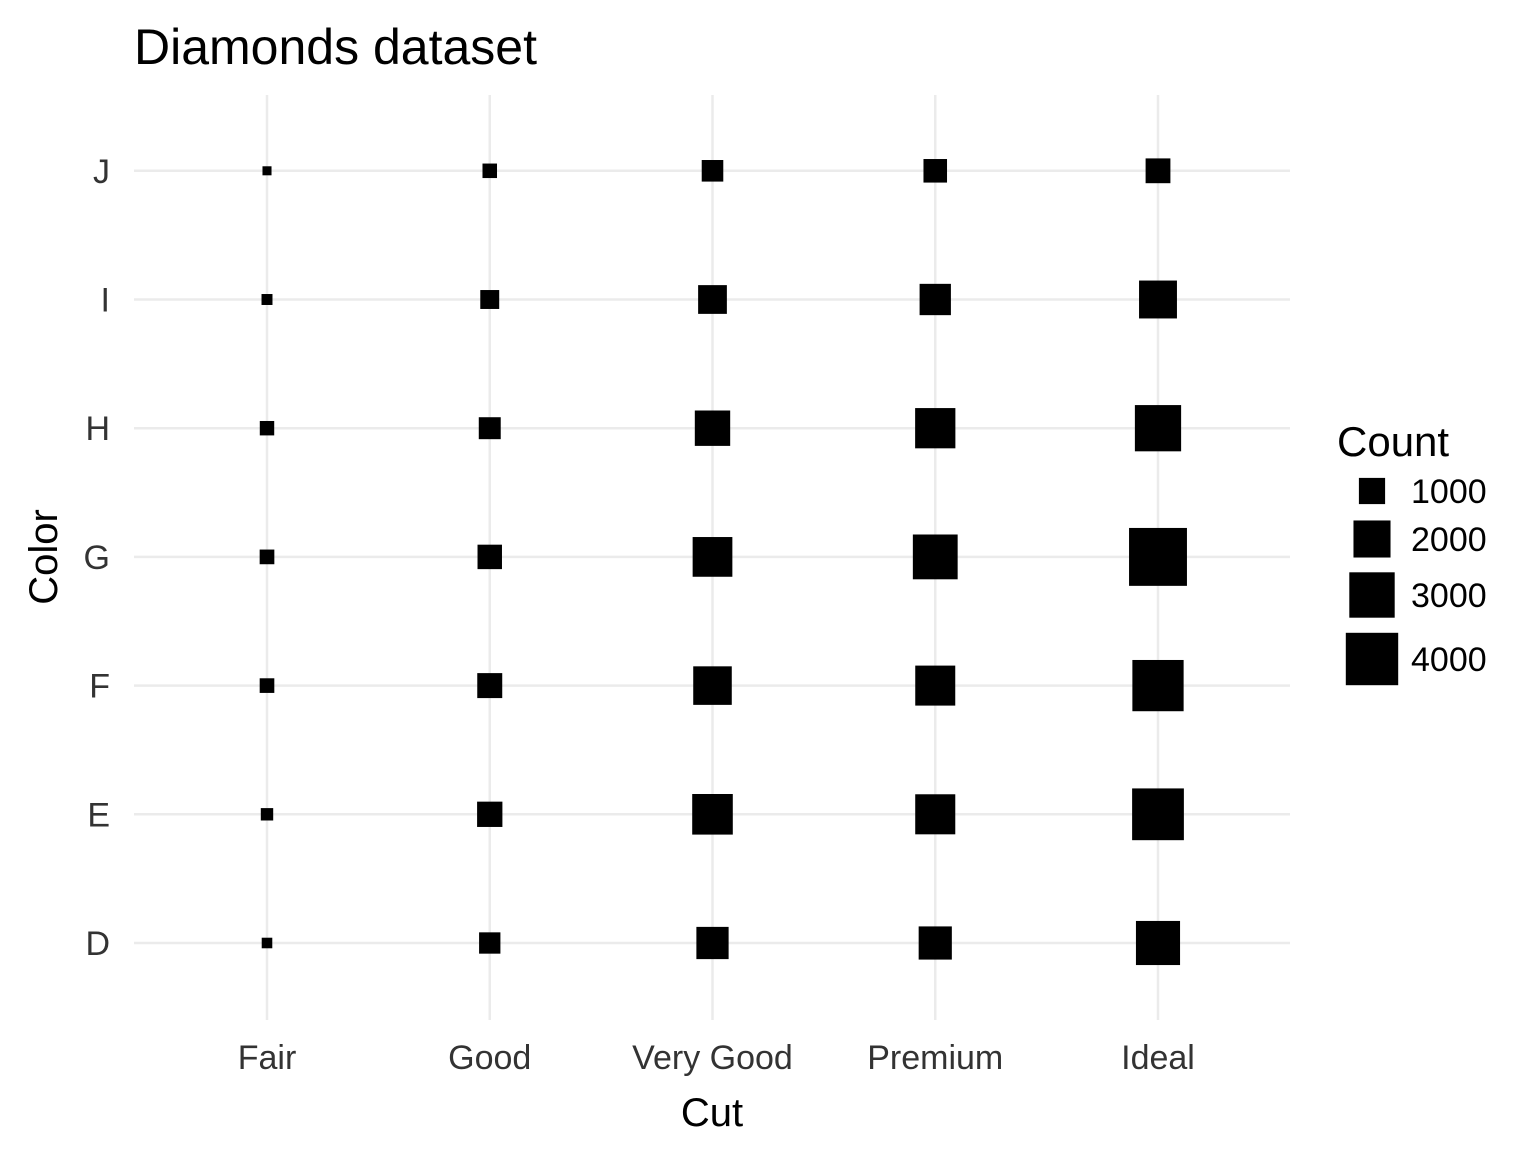 This screenshot has width=1536, height=1152. I want to click on point-very-good-h, so click(712, 428).